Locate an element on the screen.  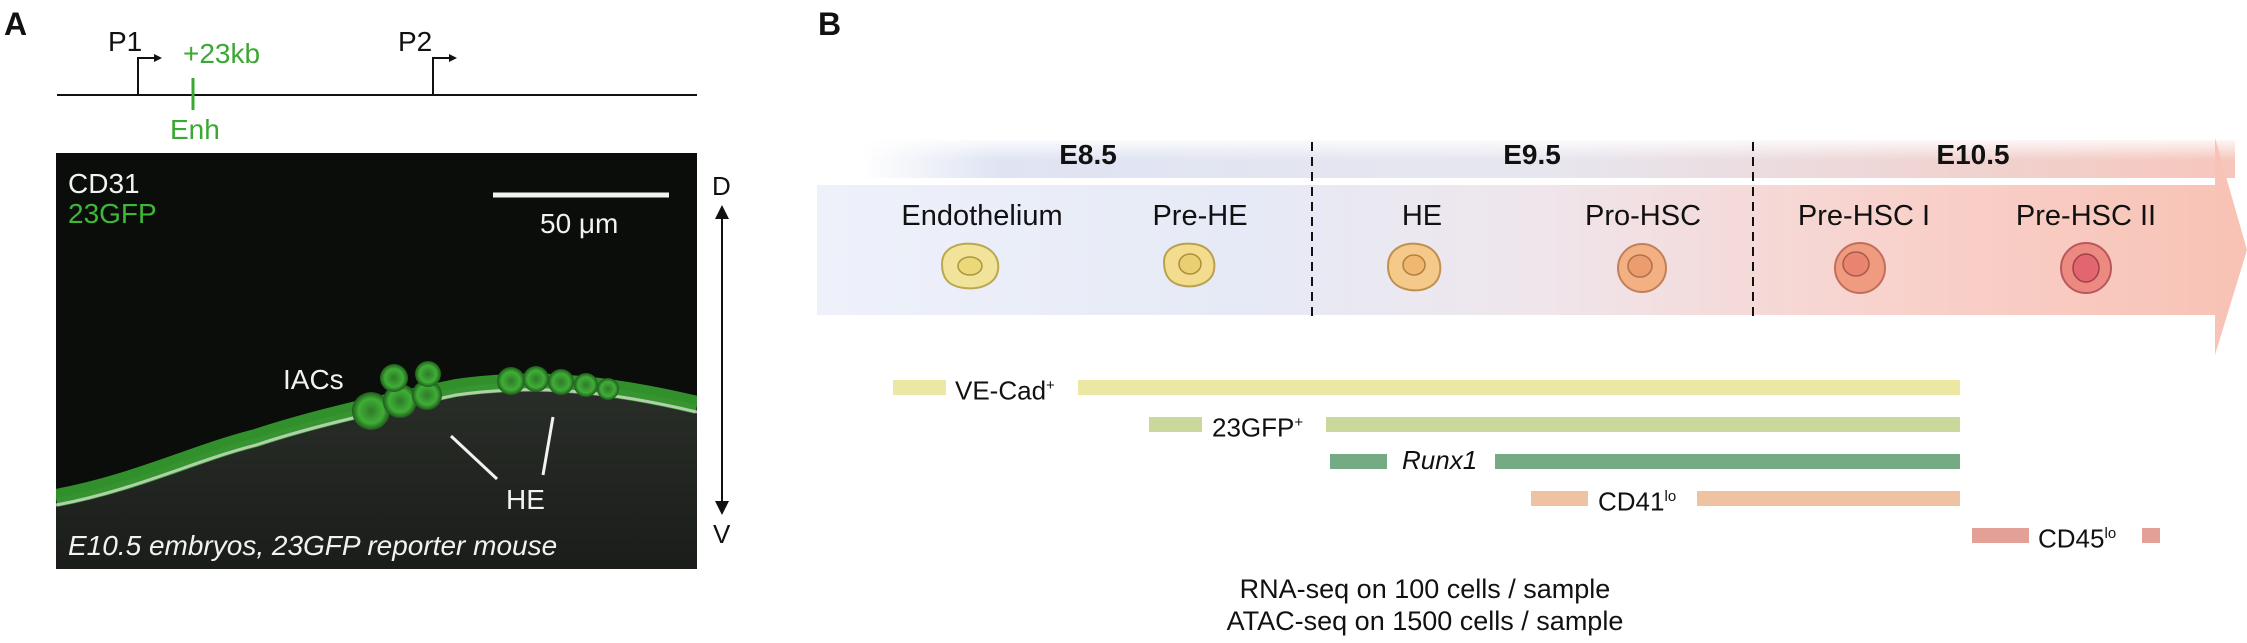
cell-he-label: HE is located at coordinates (1422, 216).